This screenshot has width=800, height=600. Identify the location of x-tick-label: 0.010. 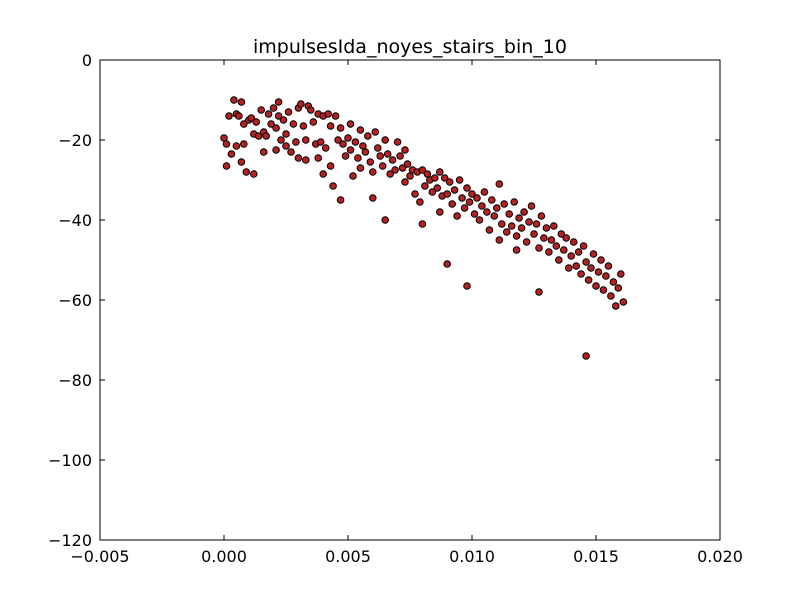
(472, 556).